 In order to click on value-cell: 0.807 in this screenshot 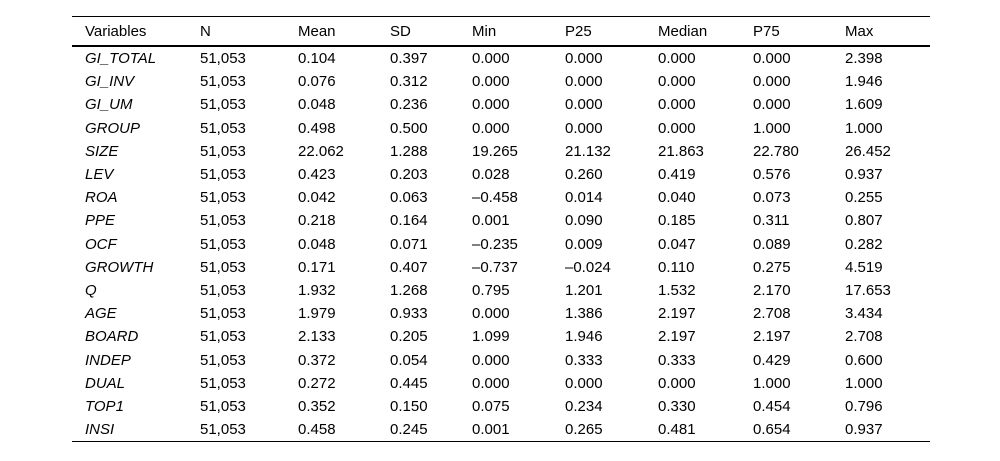, I will do `click(864, 221)`.